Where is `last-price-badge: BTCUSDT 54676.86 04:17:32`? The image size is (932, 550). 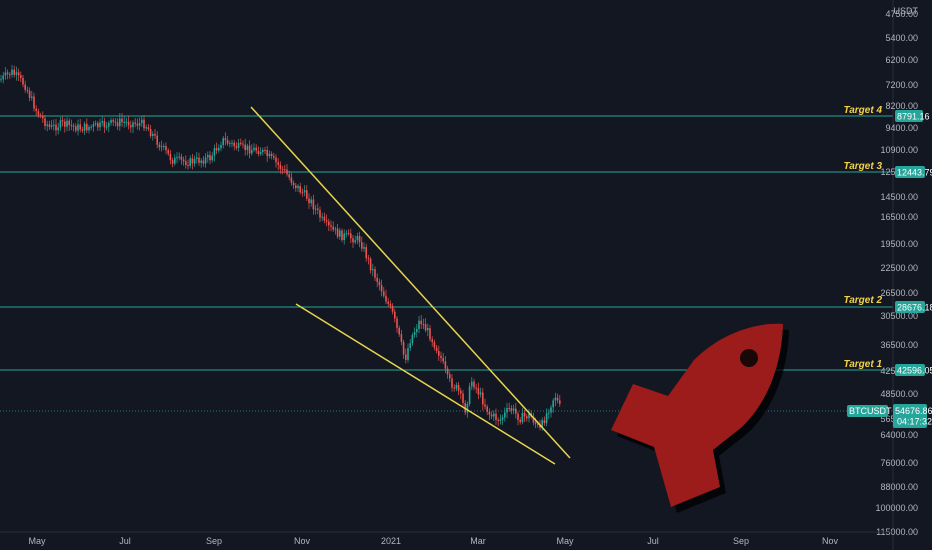 last-price-badge: BTCUSDT 54676.86 04:17:32 is located at coordinates (889, 416).